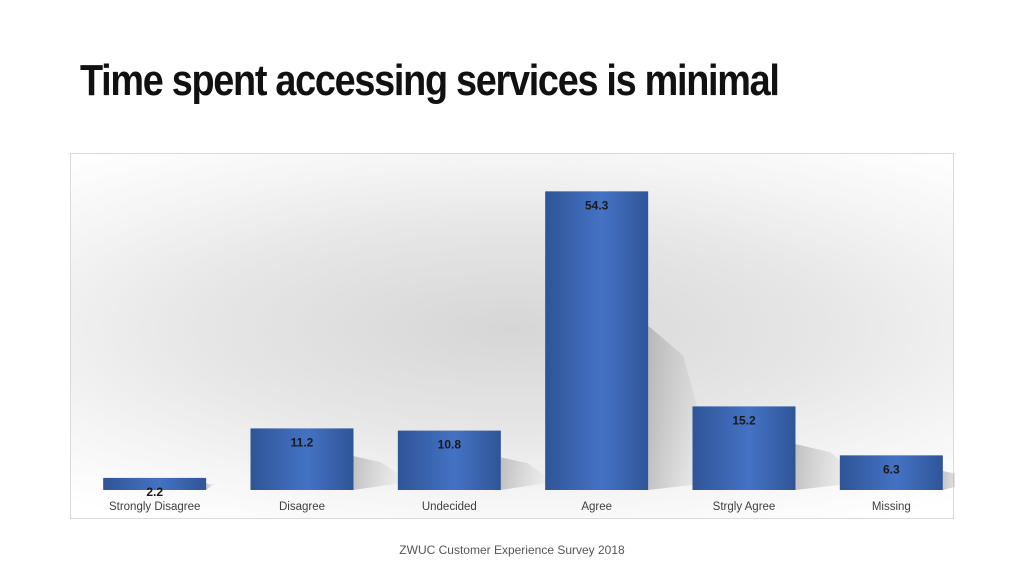 This screenshot has height=576, width=1024. Describe the element at coordinates (449, 507) in the screenshot. I see `x-tick-label: Undecided` at that location.